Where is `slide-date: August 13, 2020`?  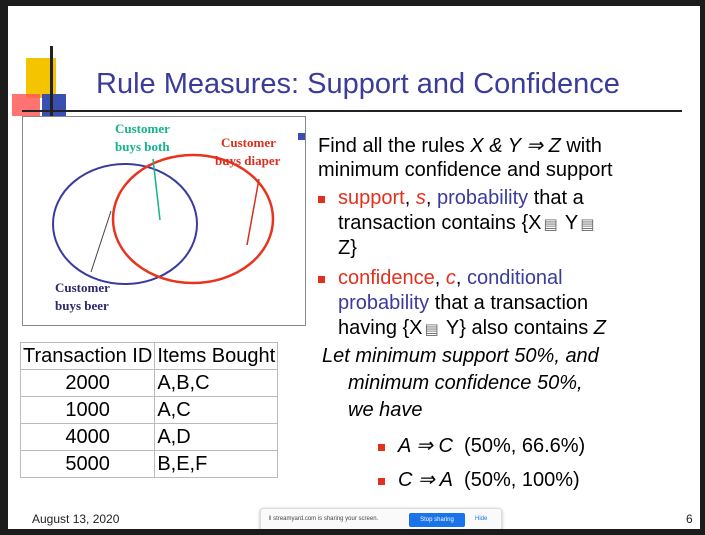 slide-date: August 13, 2020 is located at coordinates (76, 519).